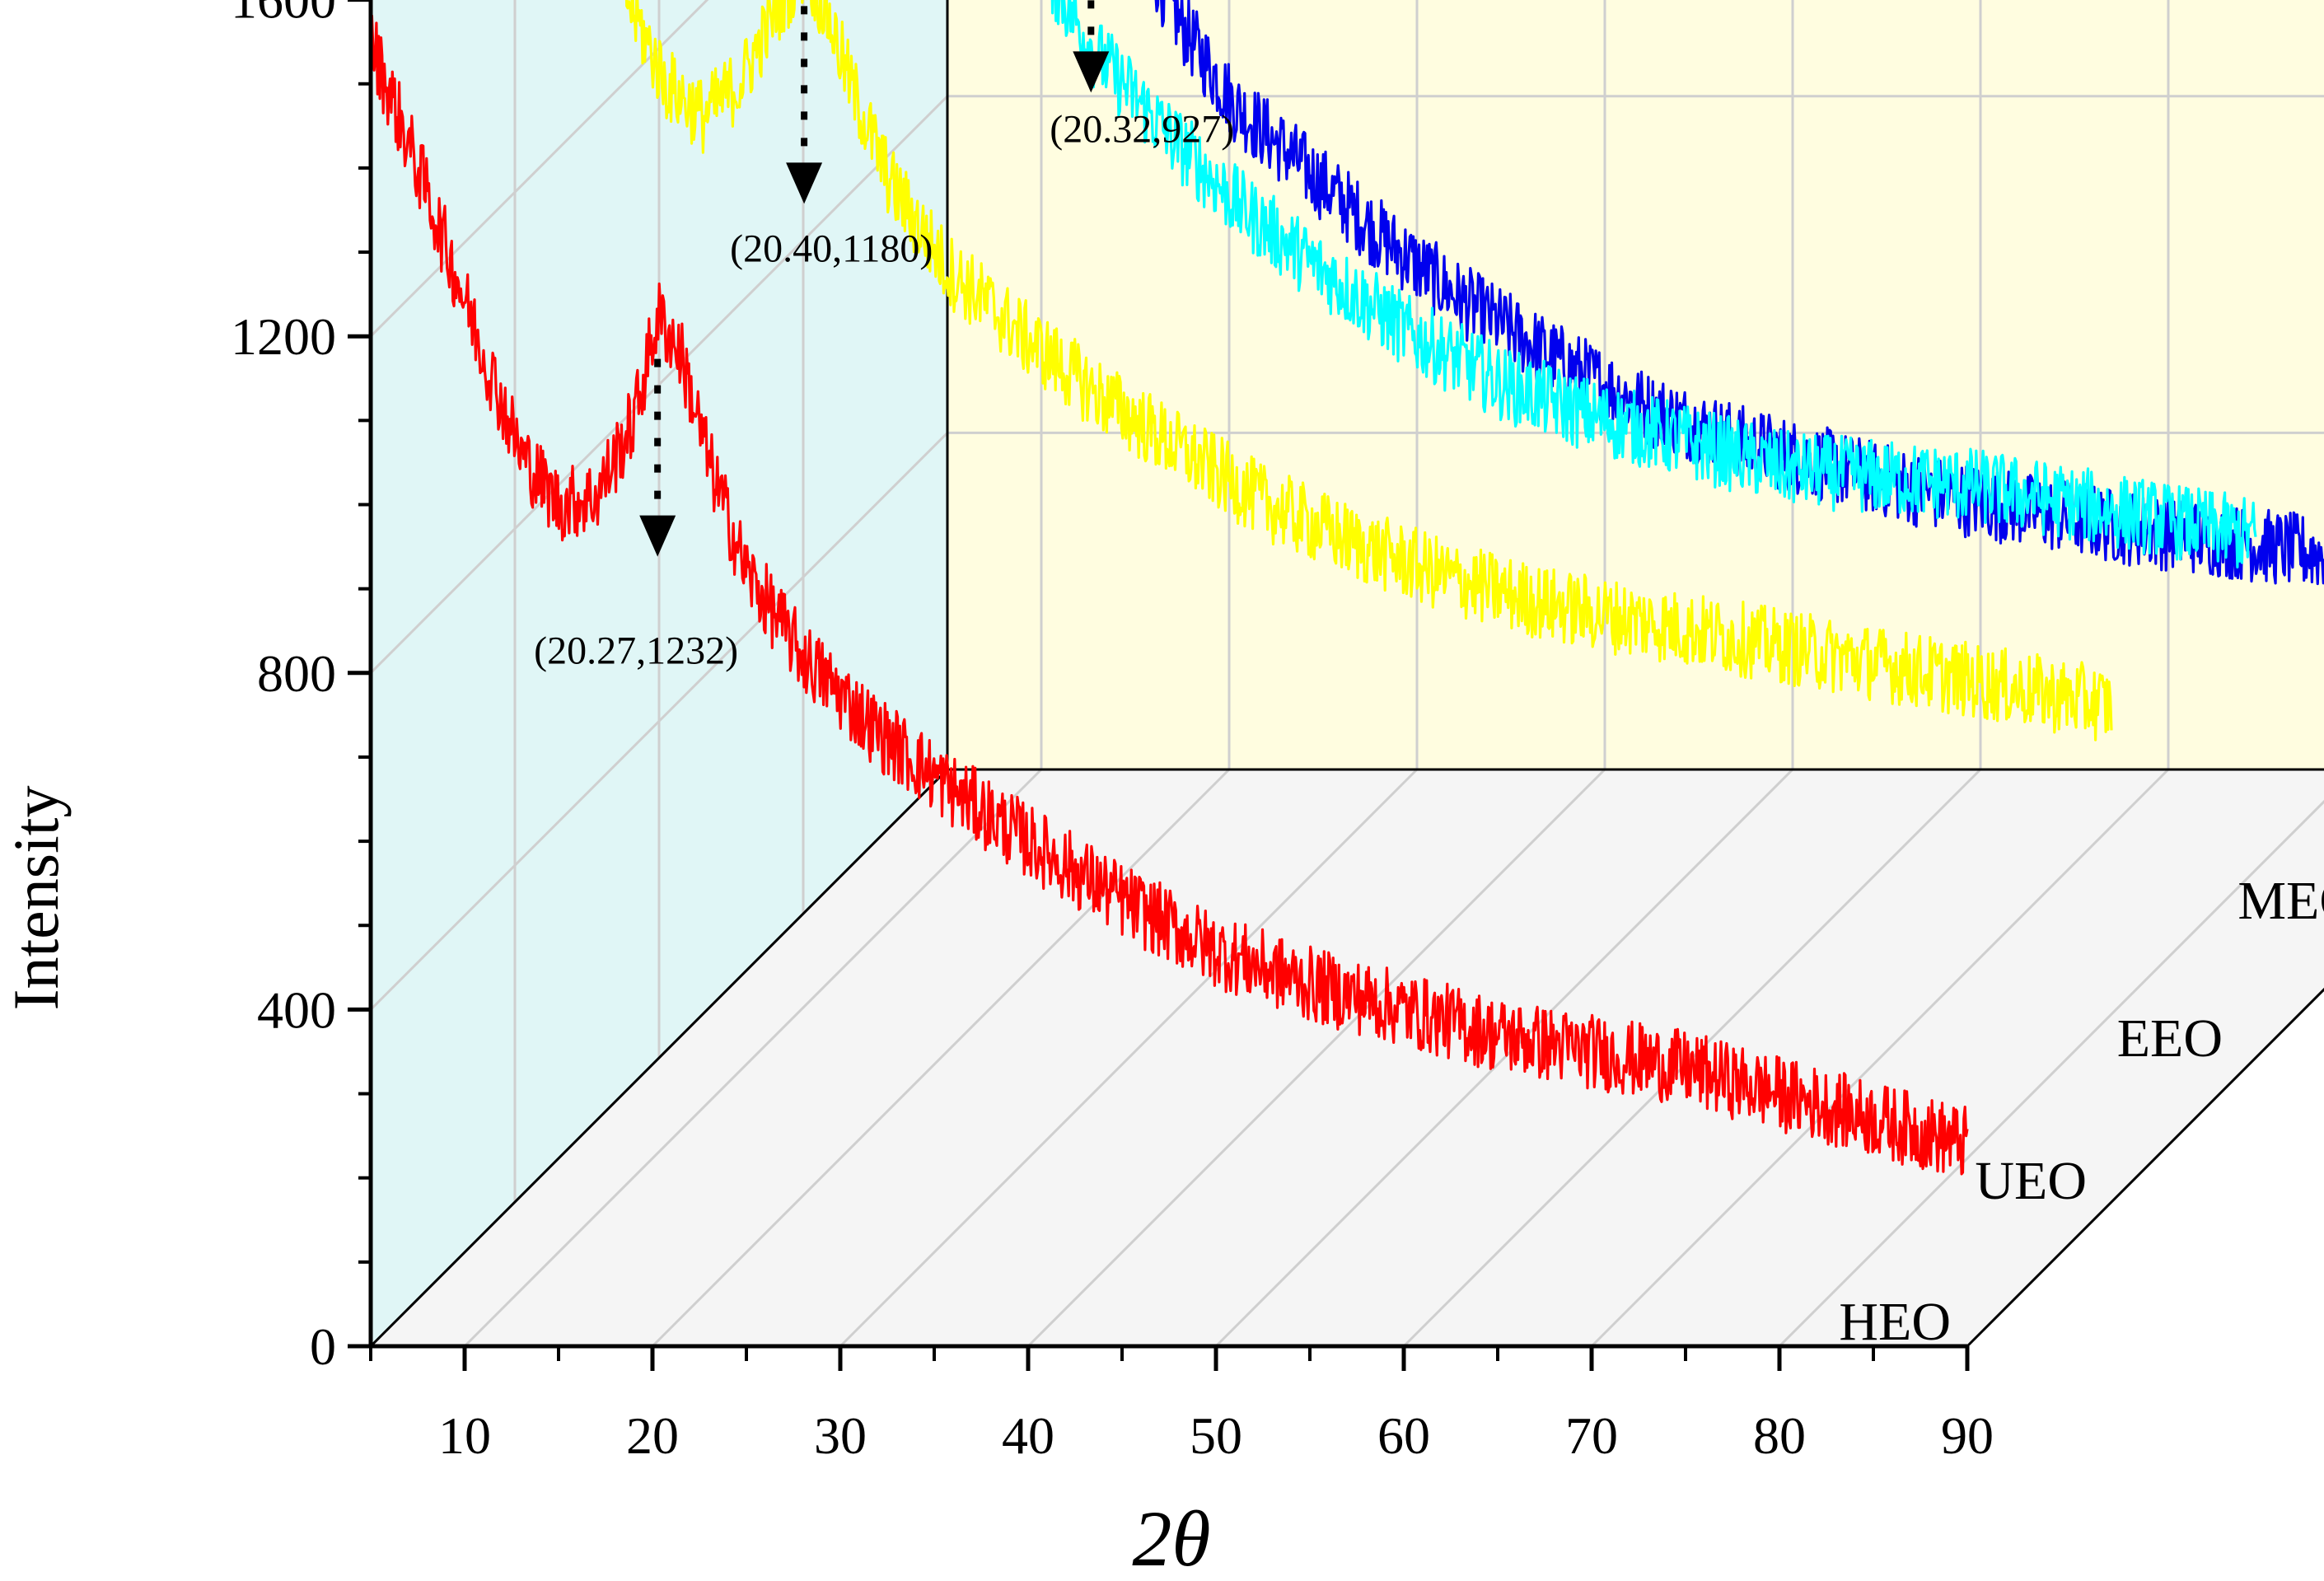 This screenshot has height=1581, width=2324. I want to click on x-tick-label: 40, so click(1028, 1435).